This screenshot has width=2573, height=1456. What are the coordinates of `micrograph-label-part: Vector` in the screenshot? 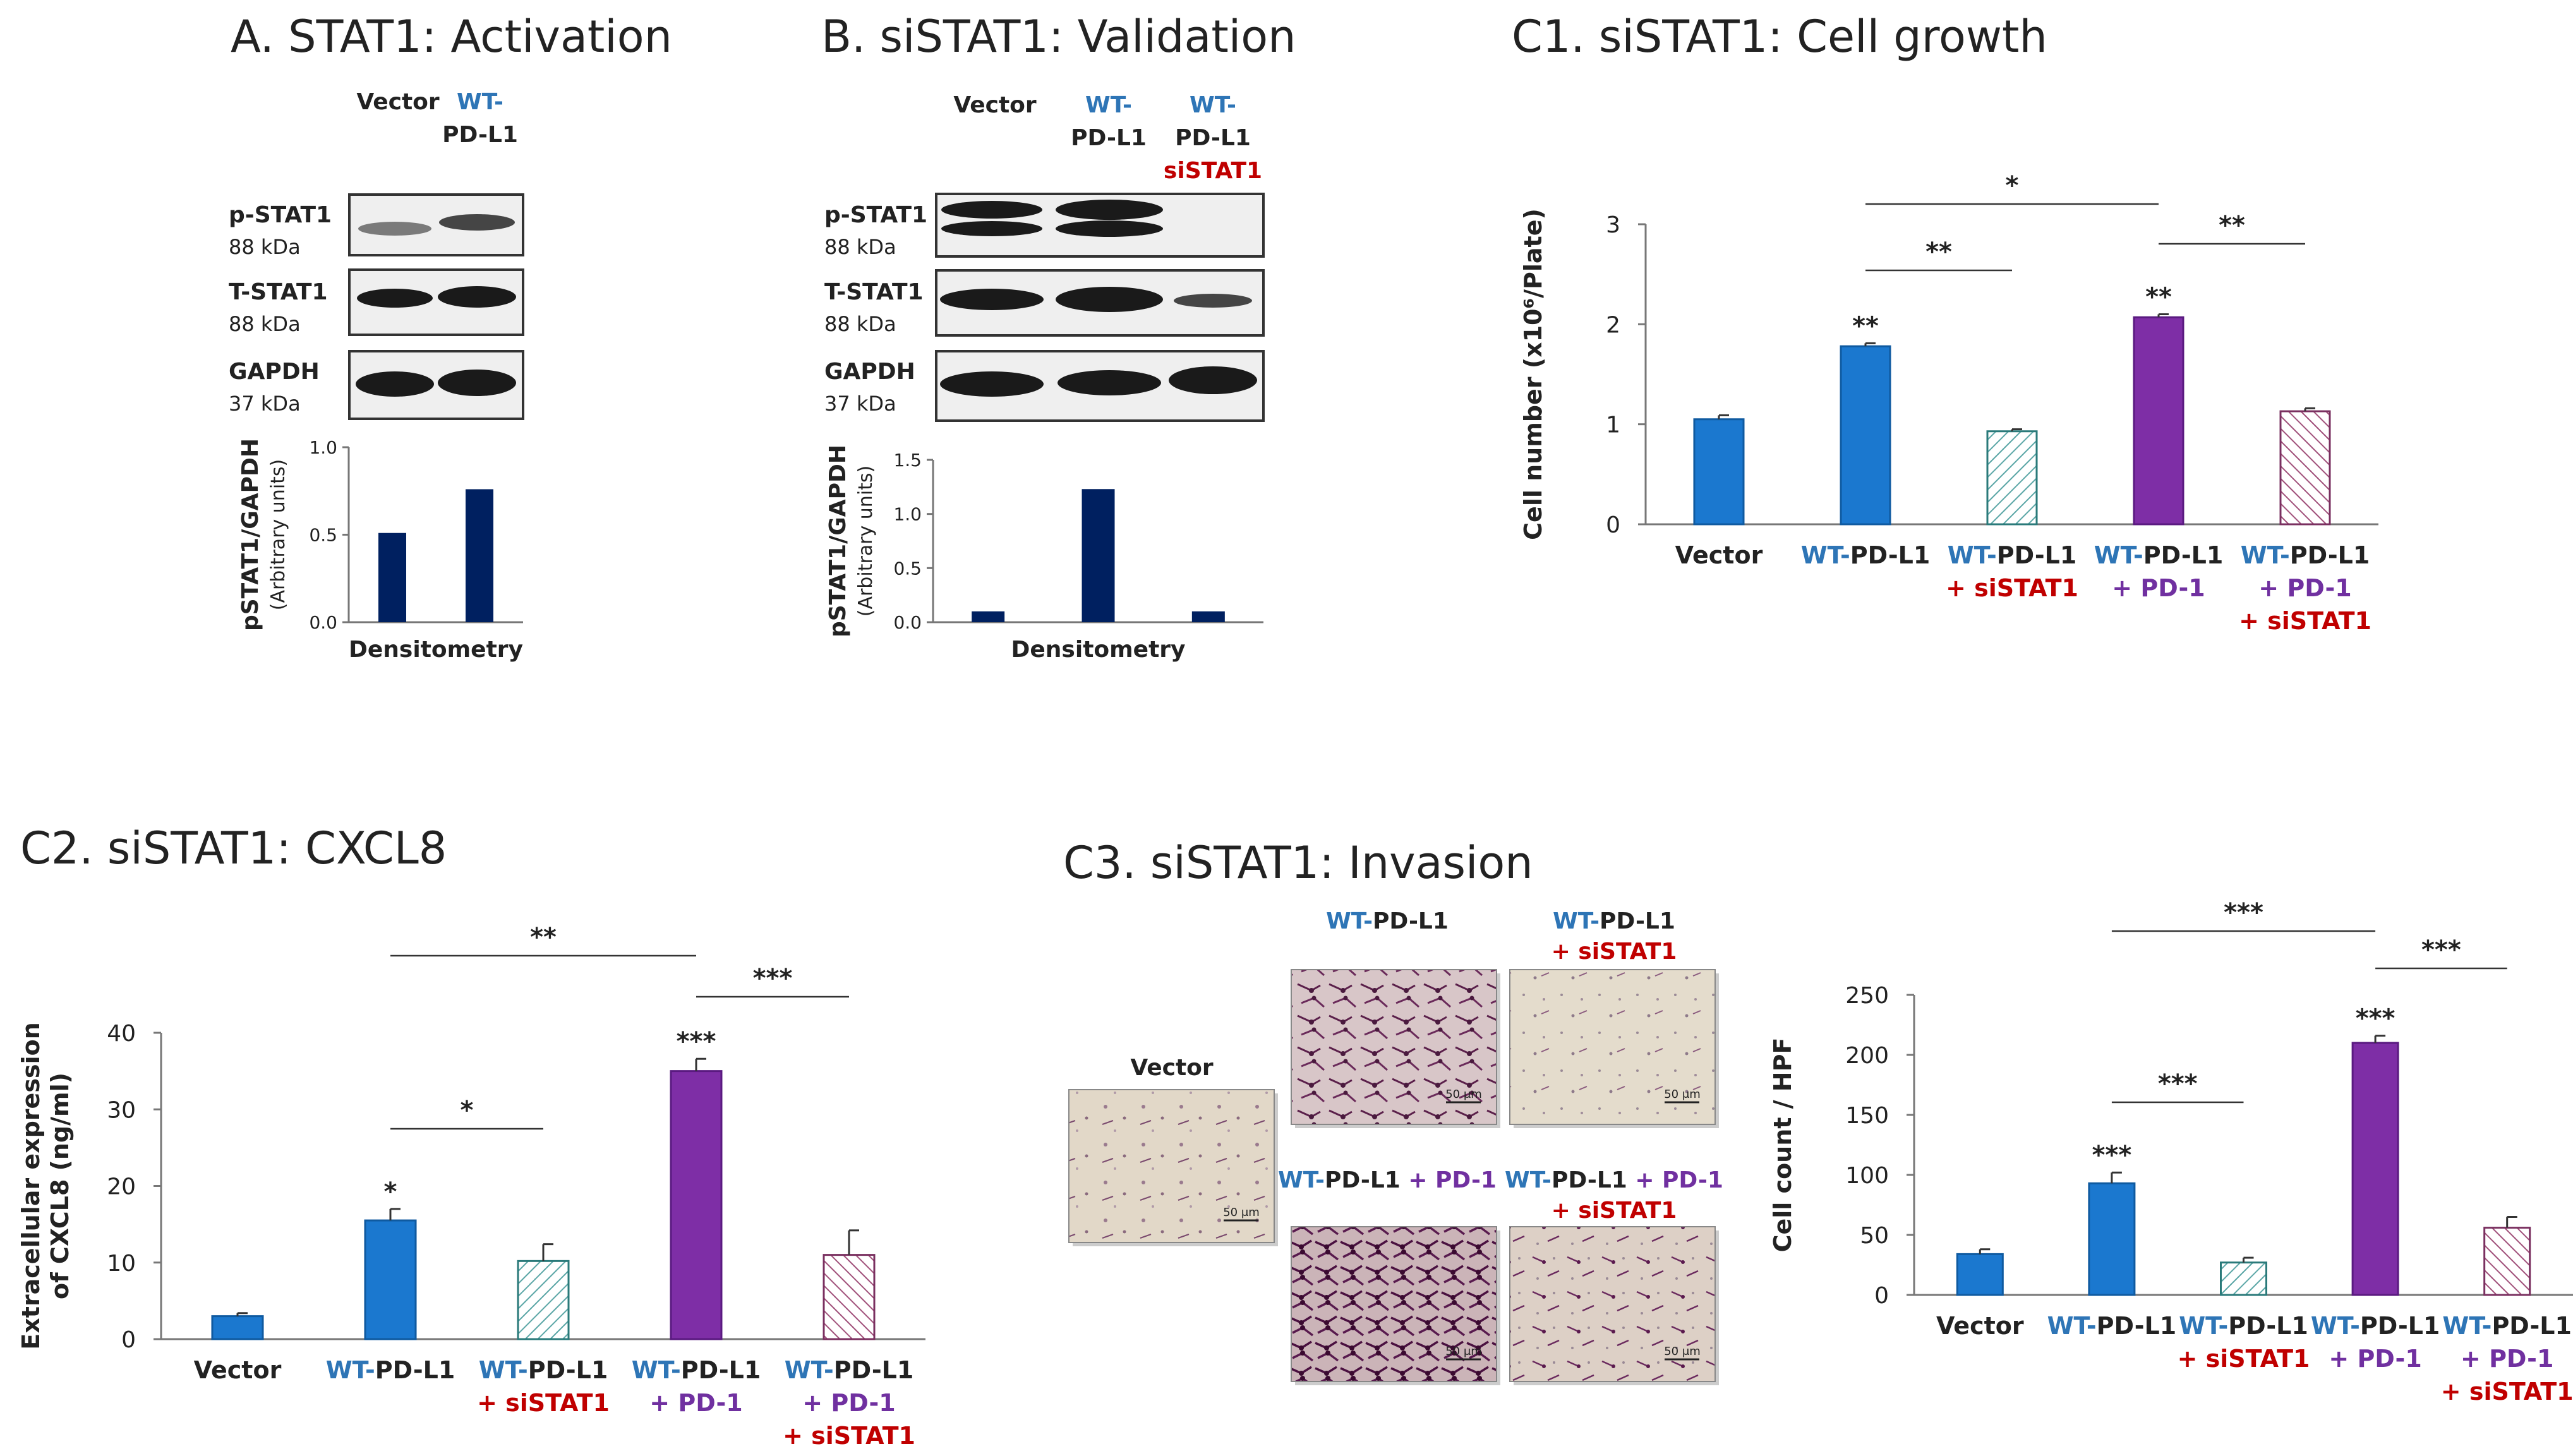 It's located at (1172, 1068).